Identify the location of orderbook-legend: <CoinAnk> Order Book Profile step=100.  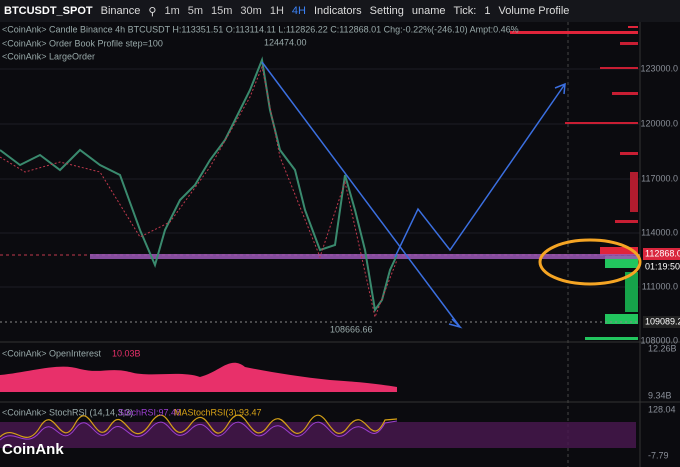
(82, 43).